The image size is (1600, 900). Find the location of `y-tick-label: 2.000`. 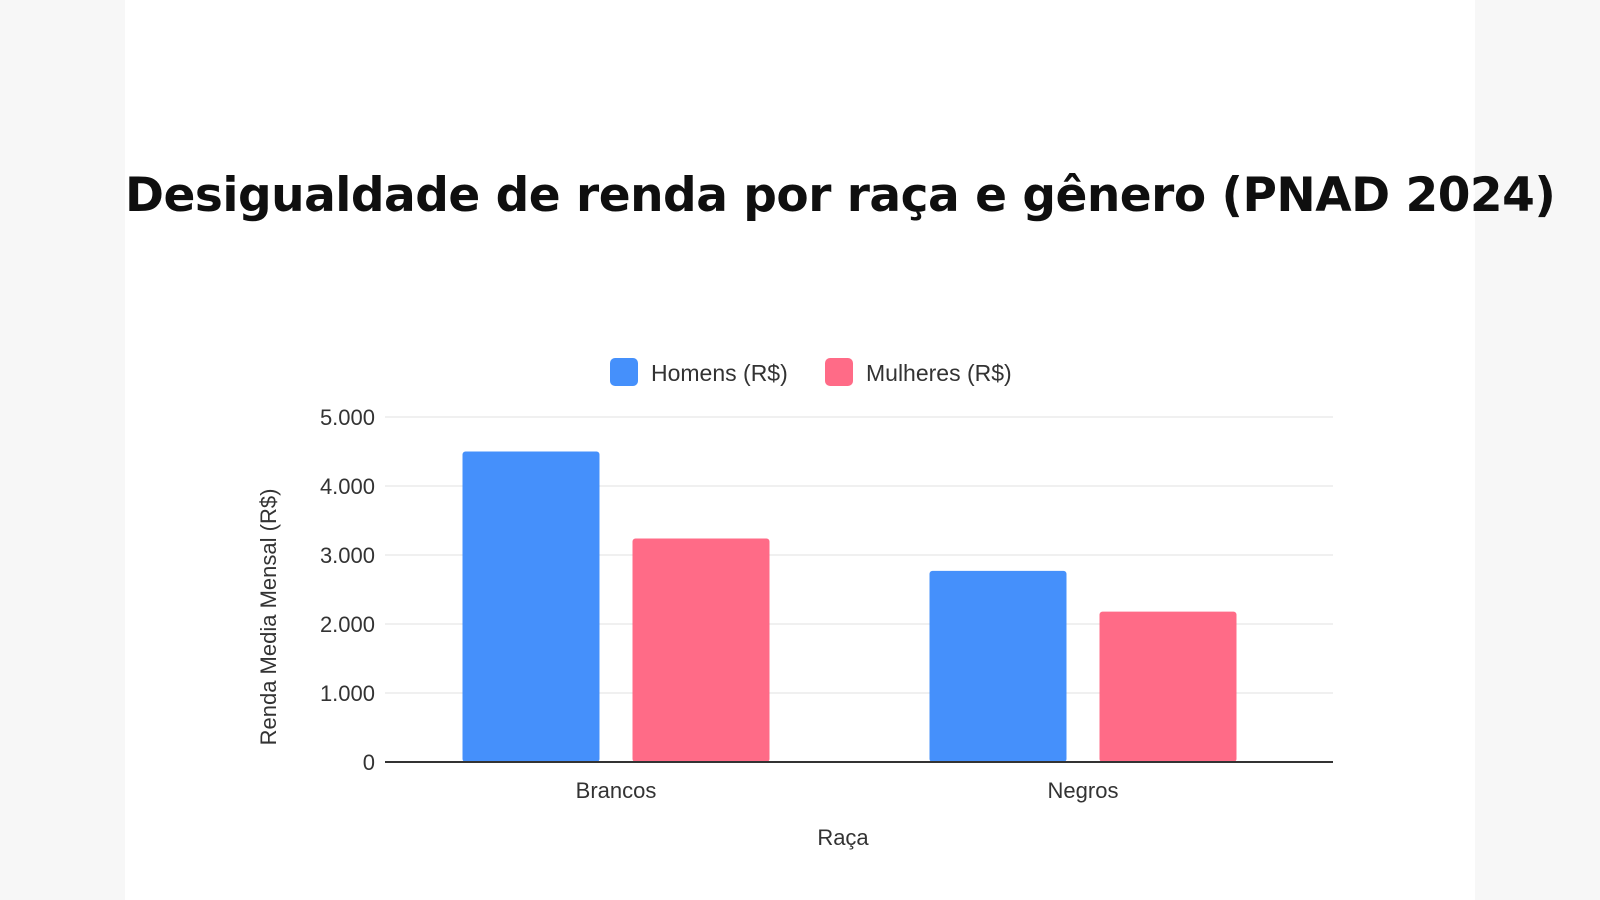

y-tick-label: 2.000 is located at coordinates (347, 624).